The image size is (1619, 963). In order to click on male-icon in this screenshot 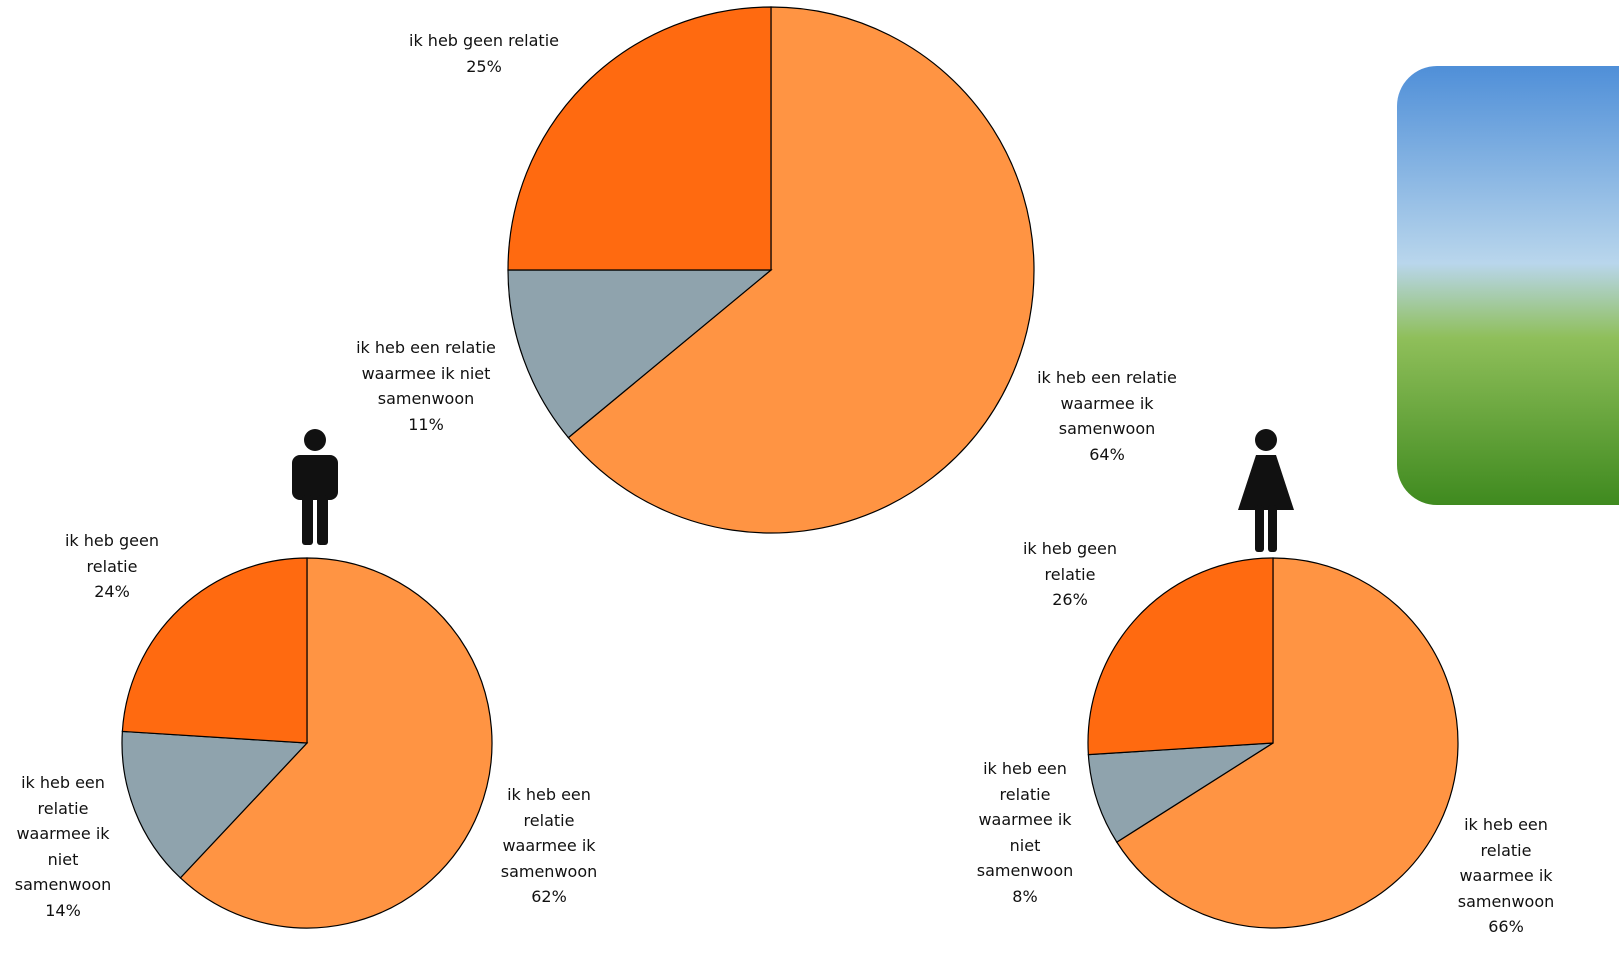, I will do `click(315, 487)`.